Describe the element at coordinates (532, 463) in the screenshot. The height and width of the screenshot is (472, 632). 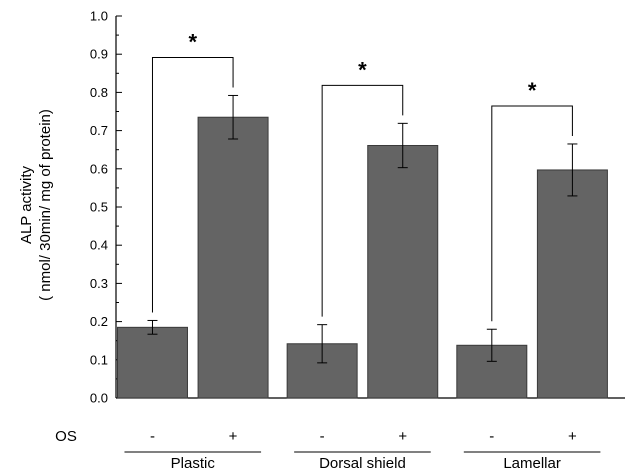
I see `group-label: Lamellar` at that location.